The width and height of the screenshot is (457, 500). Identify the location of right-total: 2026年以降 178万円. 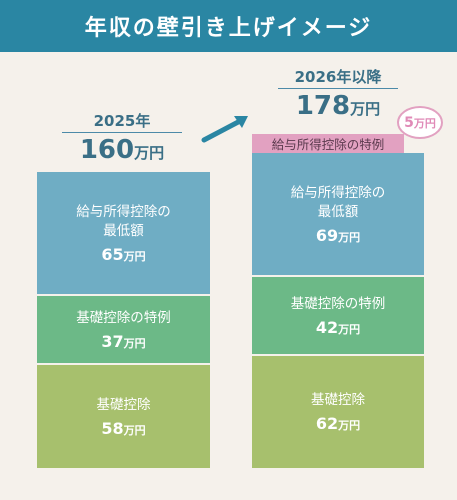
(338, 95).